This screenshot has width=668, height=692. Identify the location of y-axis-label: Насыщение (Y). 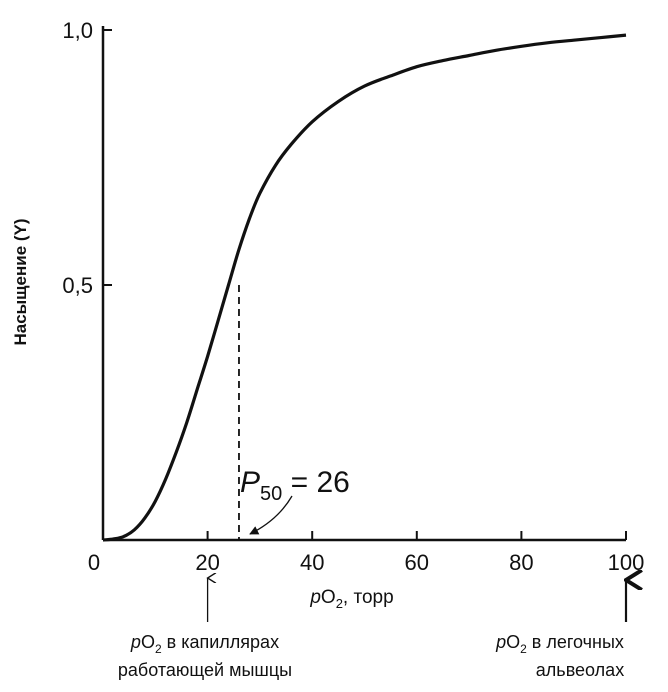
(20, 281).